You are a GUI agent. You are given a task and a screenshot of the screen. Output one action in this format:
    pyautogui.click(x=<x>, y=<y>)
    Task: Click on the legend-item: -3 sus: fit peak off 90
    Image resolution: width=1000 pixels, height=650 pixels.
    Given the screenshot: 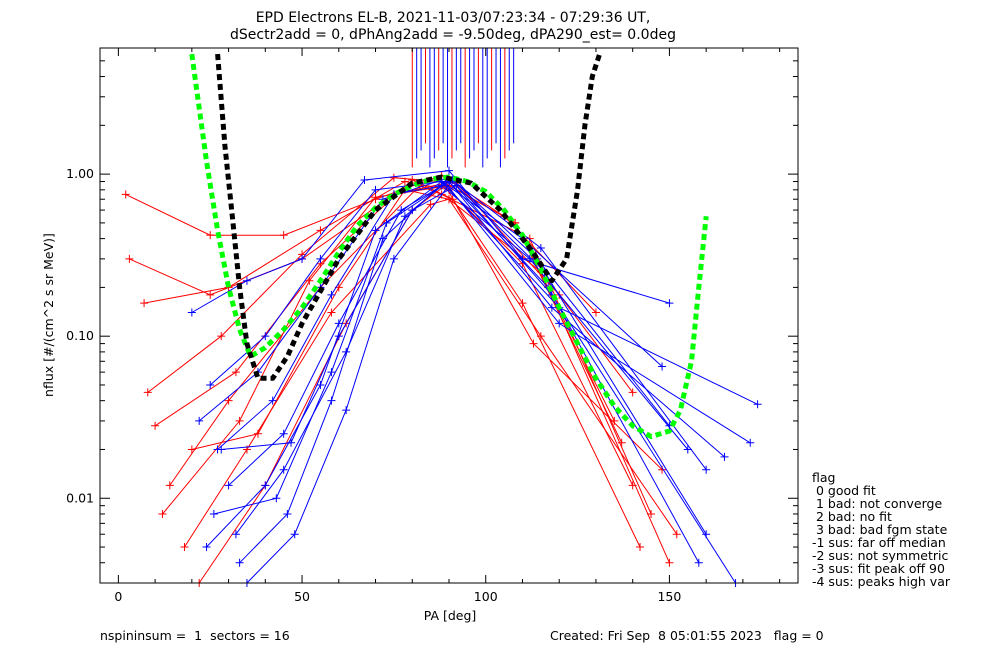 What is the action you would take?
    pyautogui.click(x=878, y=568)
    